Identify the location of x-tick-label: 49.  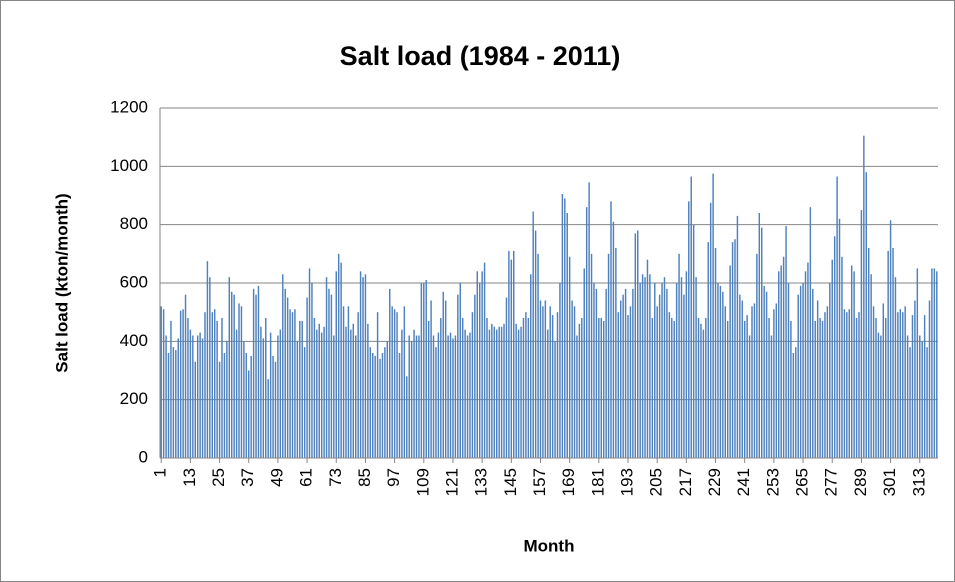
(276, 477).